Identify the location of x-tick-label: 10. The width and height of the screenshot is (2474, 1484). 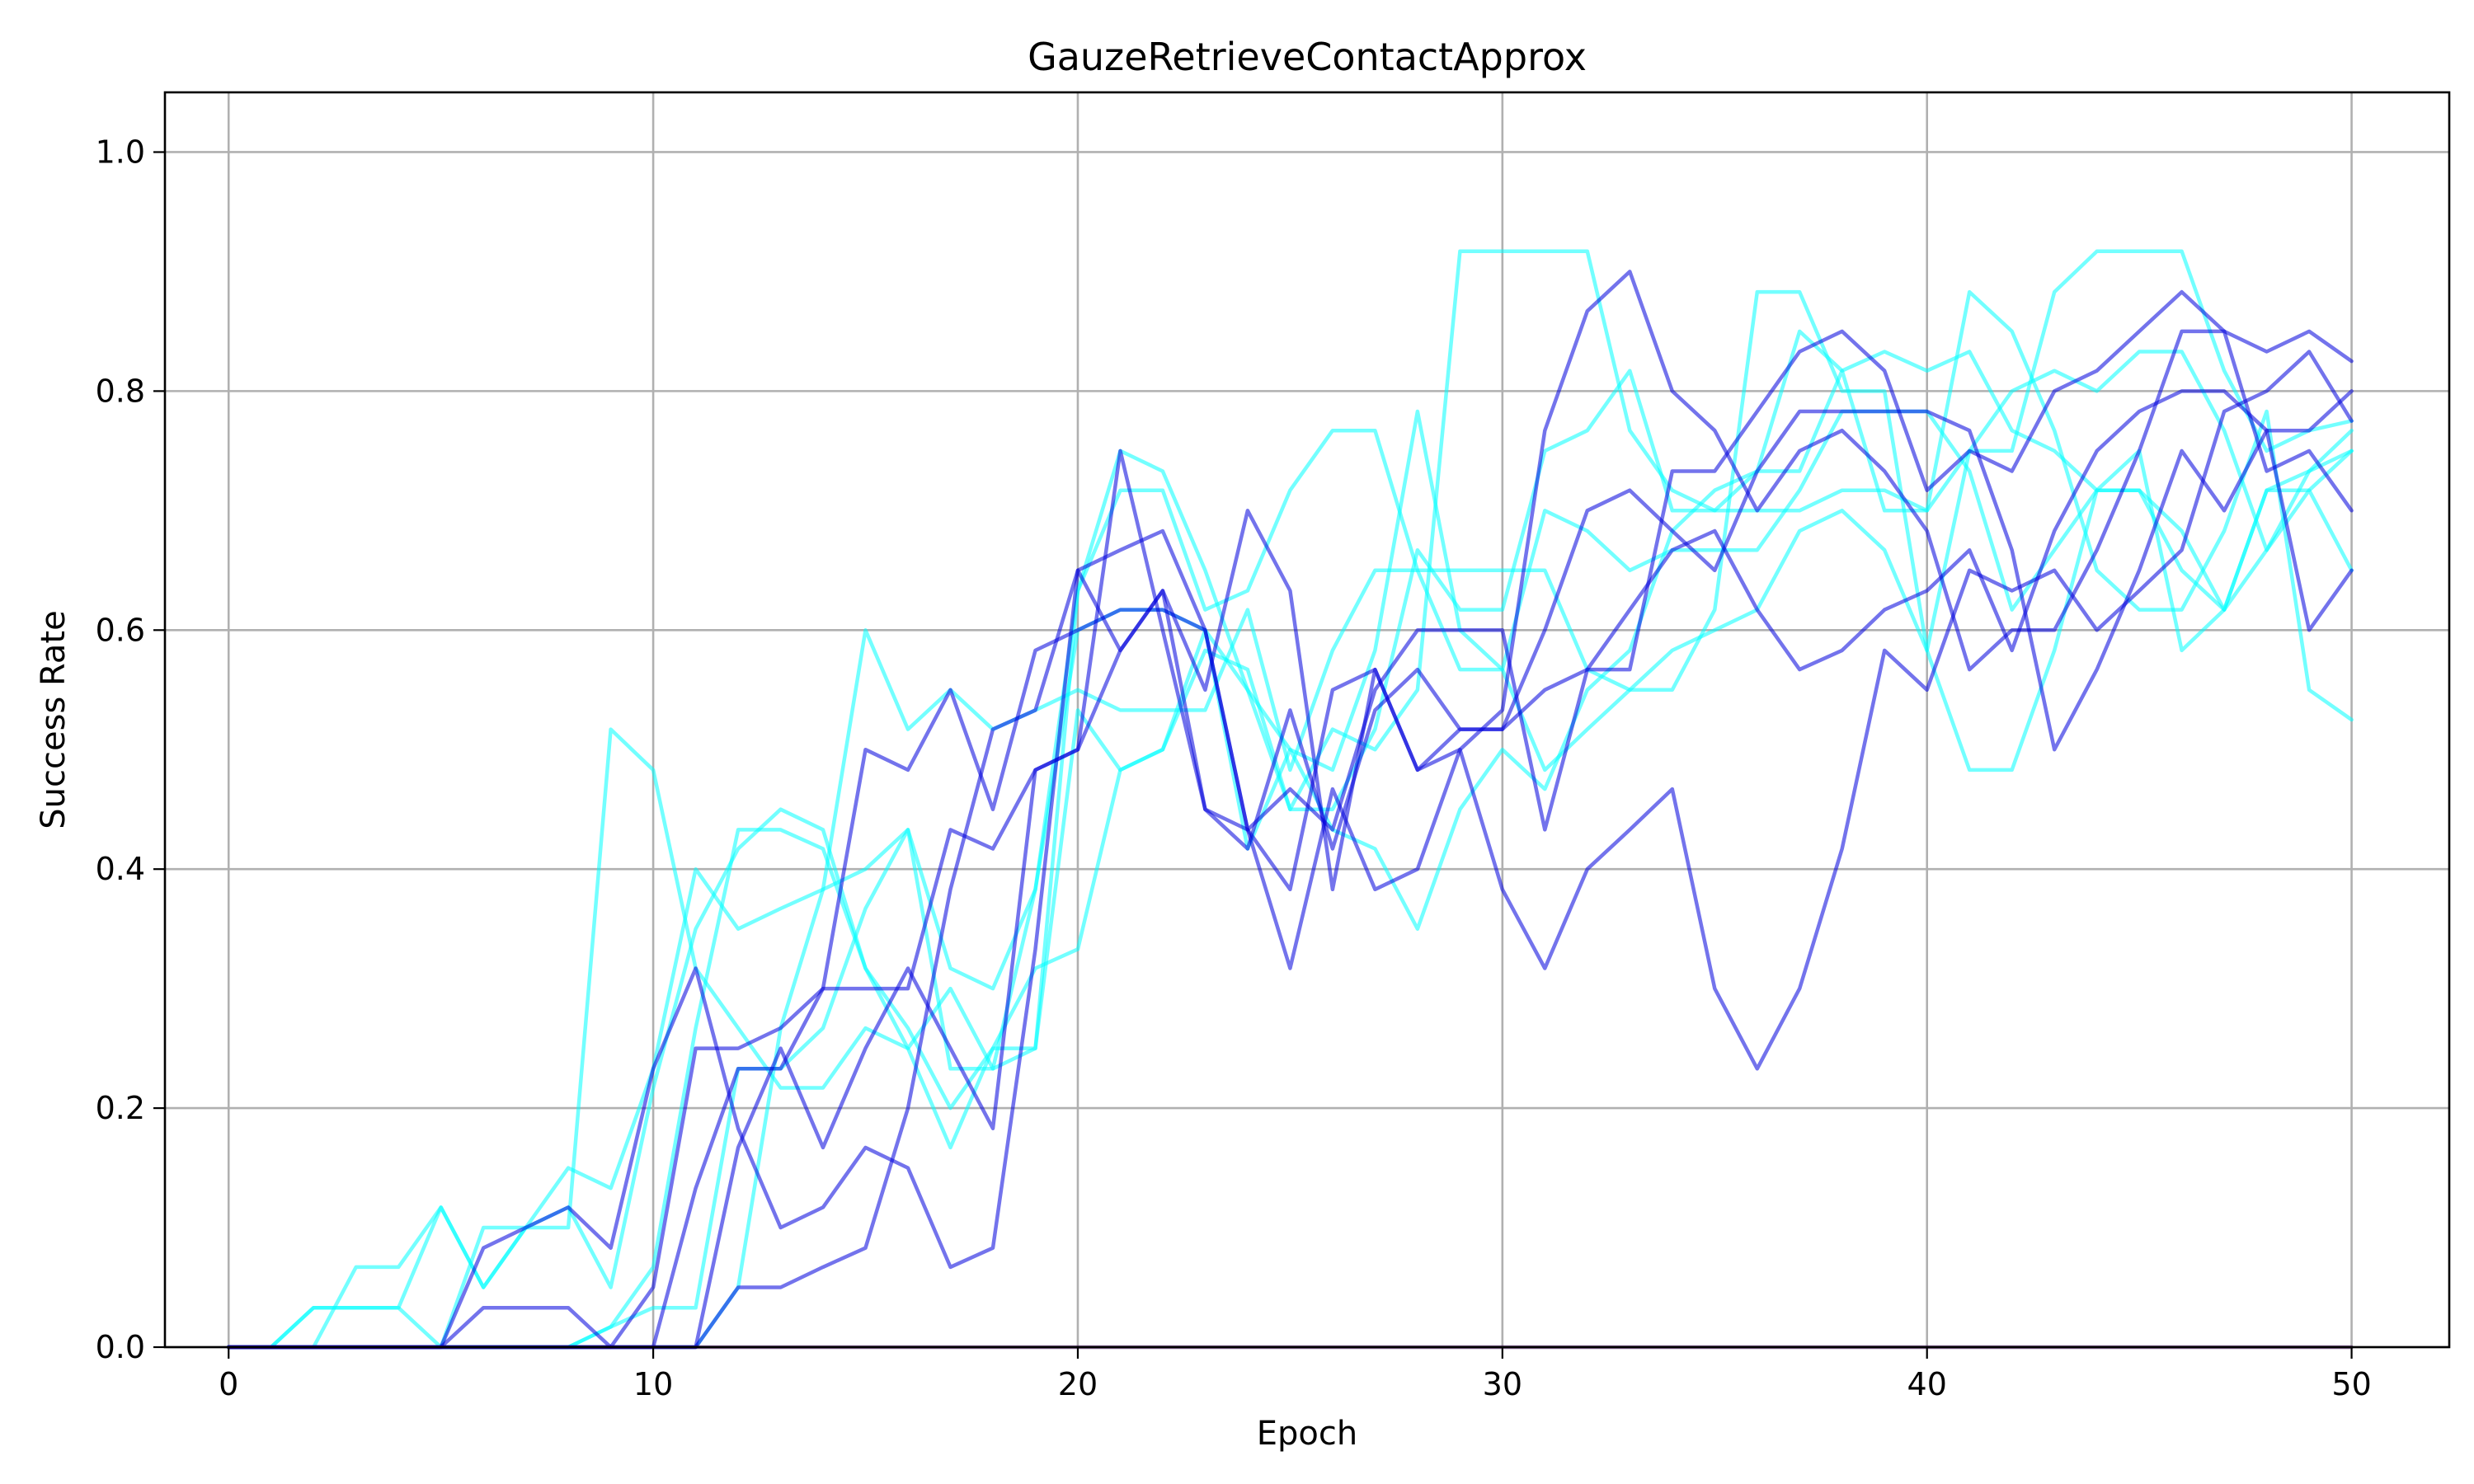
(653, 1384).